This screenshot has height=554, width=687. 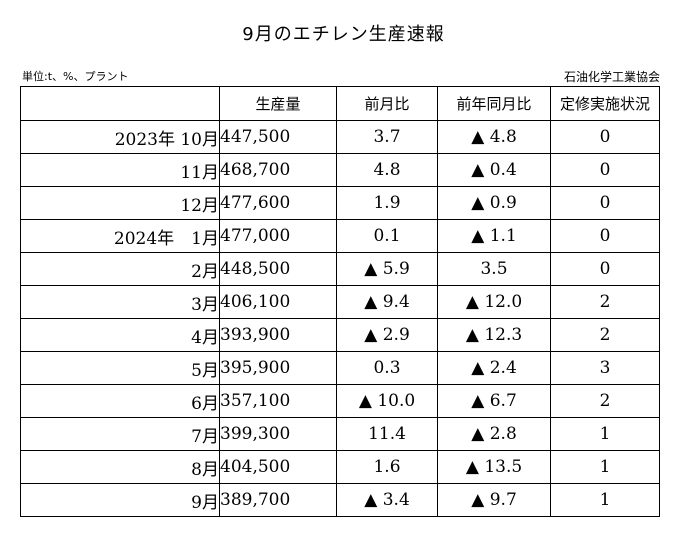 What do you see at coordinates (503, 203) in the screenshot?
I see `row-yoy-value: 0.9` at bounding box center [503, 203].